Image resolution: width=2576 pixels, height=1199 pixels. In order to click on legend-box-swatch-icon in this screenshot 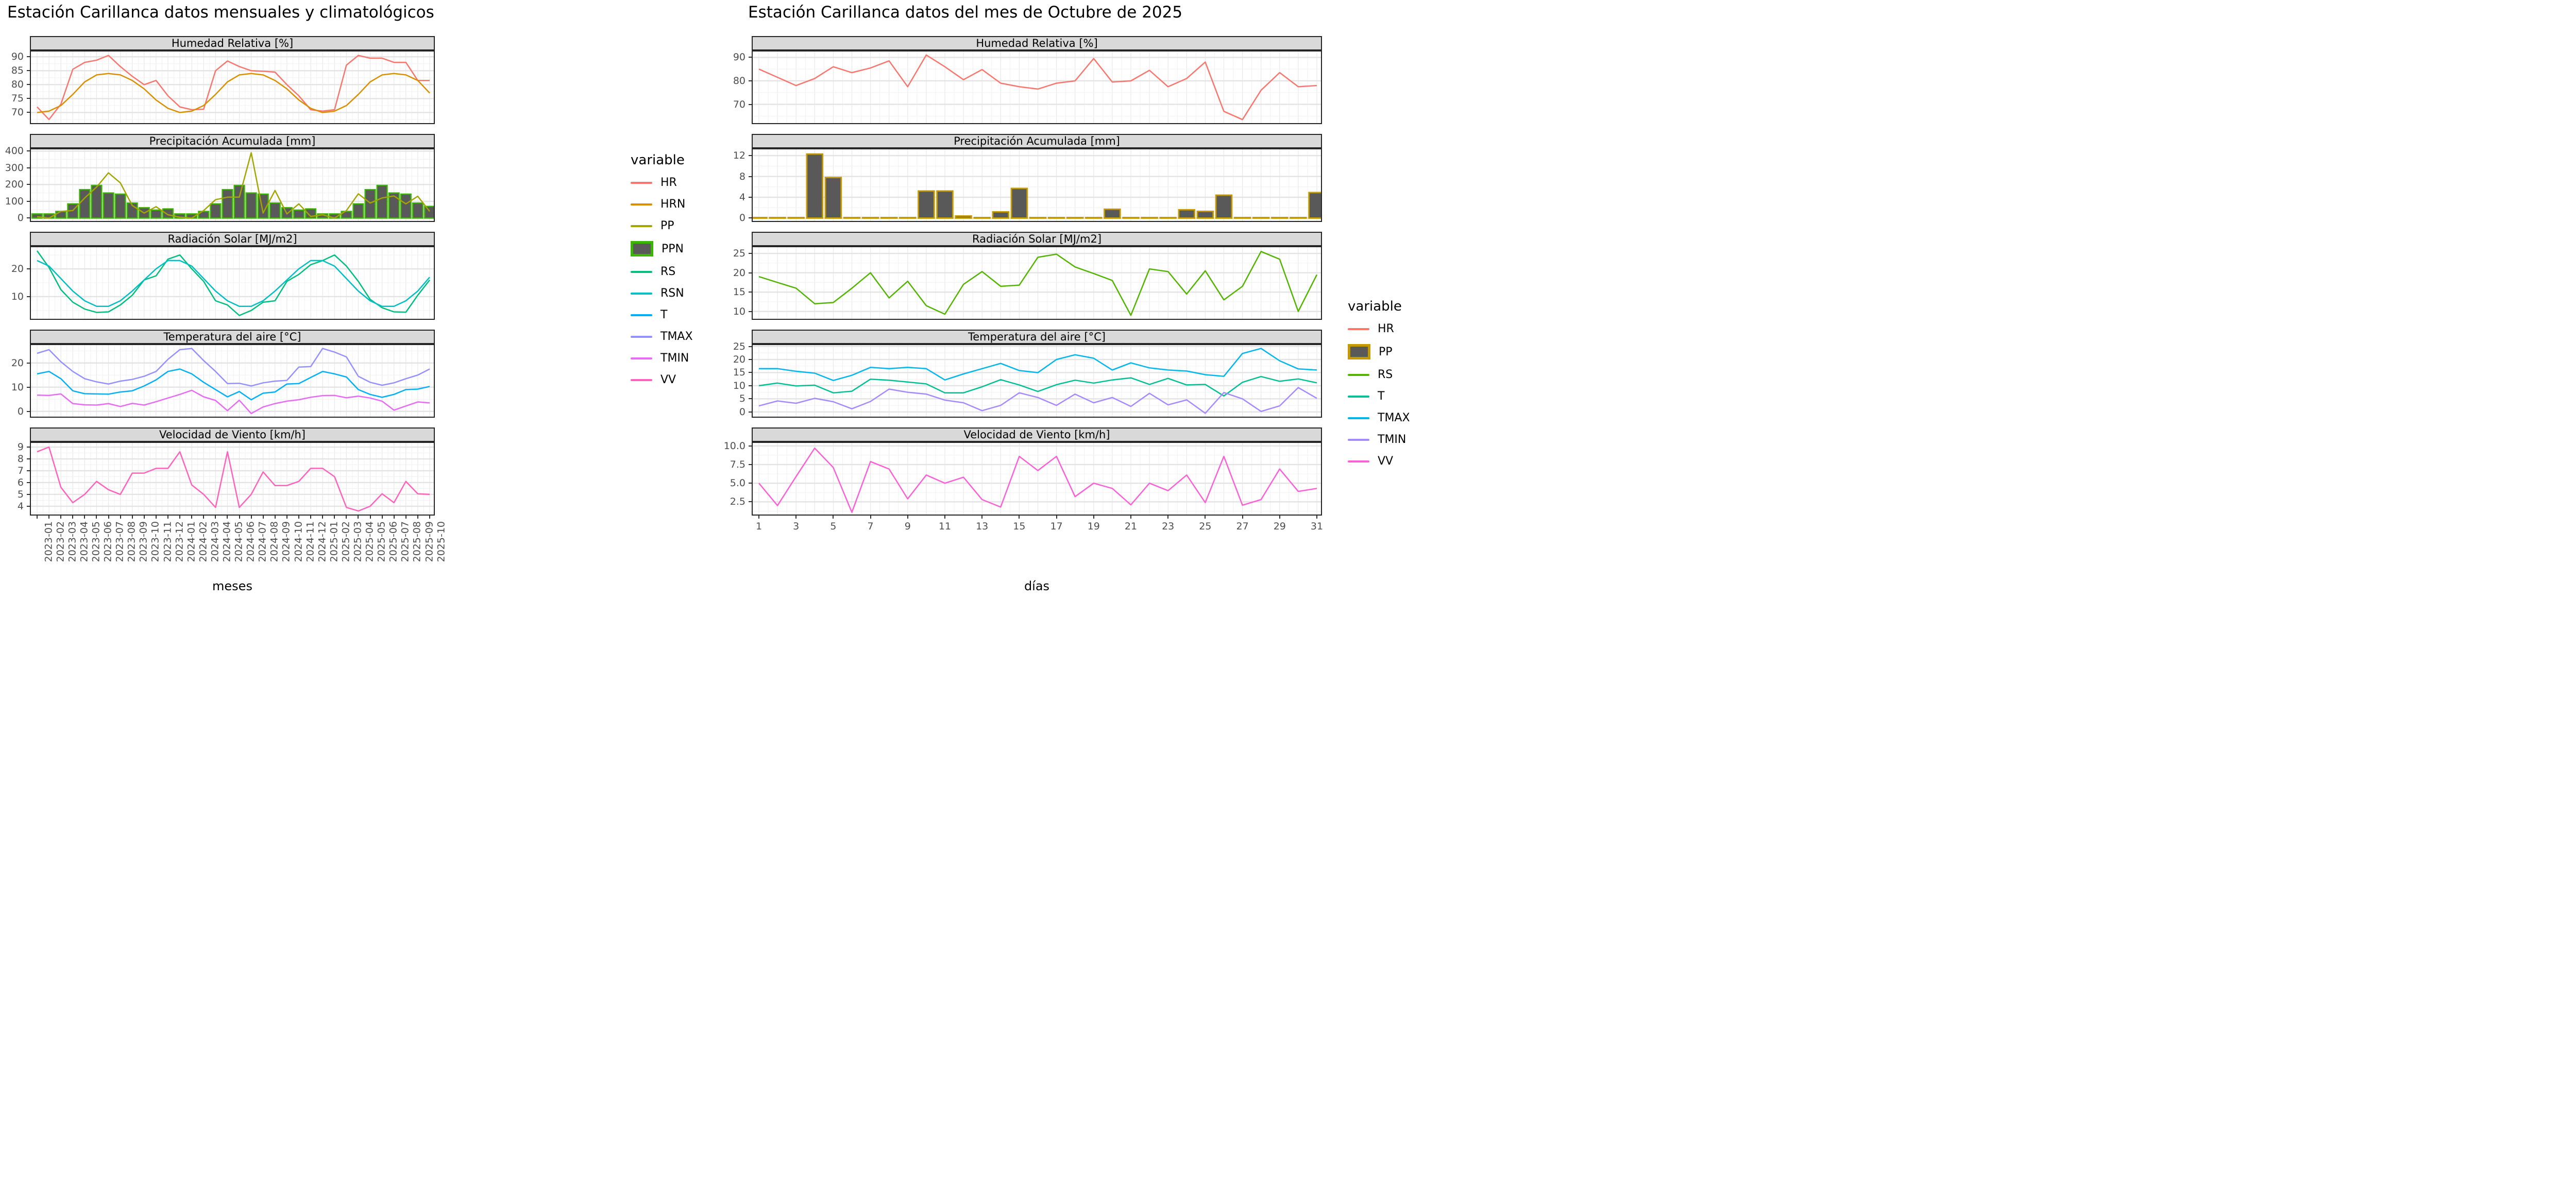, I will do `click(642, 248)`.